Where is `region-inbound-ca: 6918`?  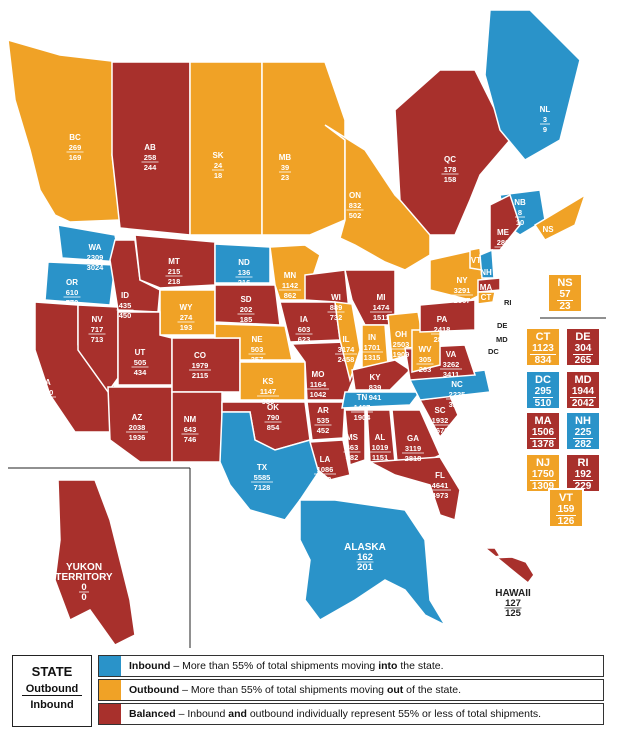 region-inbound-ca: 6918 is located at coordinates (45, 402).